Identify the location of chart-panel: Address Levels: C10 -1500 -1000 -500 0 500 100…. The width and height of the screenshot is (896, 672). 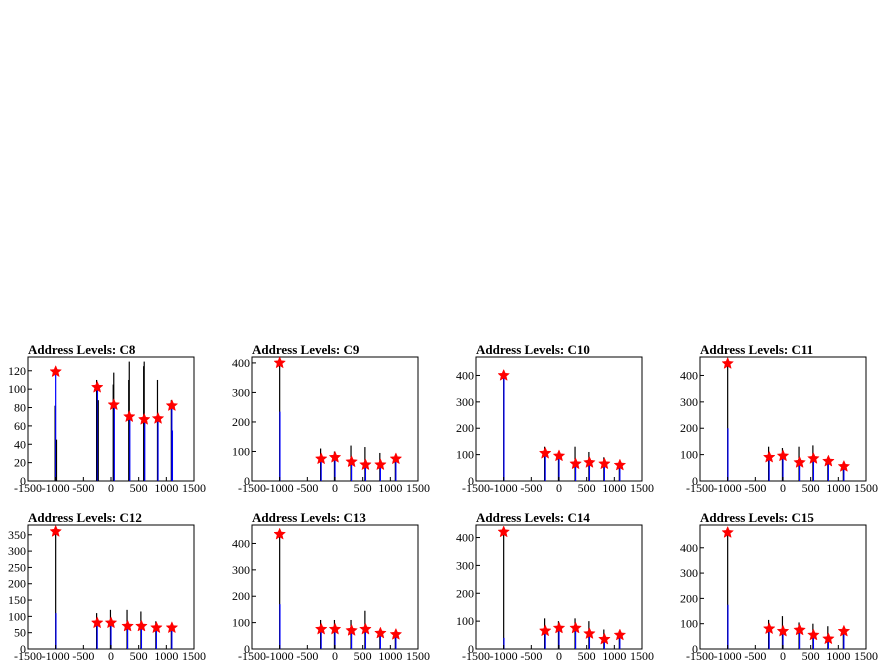
(555, 418).